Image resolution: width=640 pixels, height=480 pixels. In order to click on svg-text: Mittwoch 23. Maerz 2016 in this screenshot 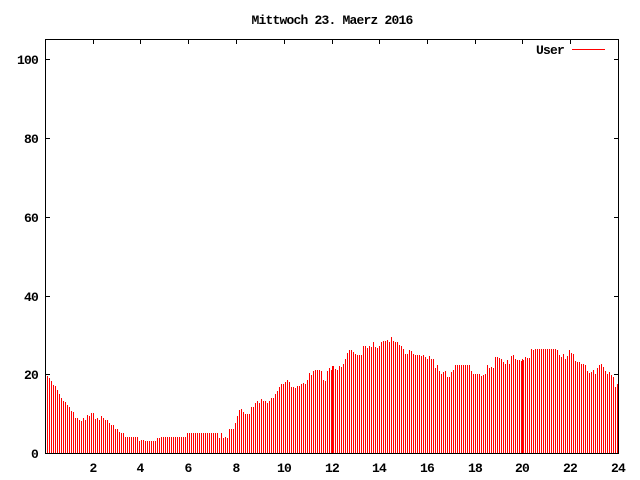, I will do `click(332, 20)`.